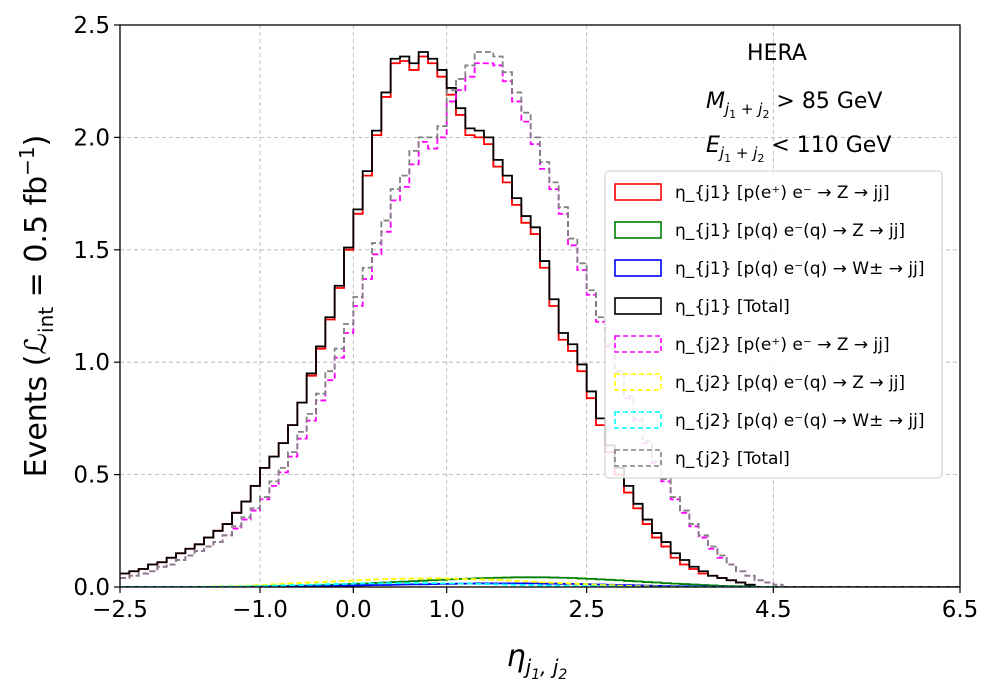 This screenshot has width=996, height=684. Describe the element at coordinates (732, 307) in the screenshot. I see `legend-label: η_{j1} [Total]` at that location.